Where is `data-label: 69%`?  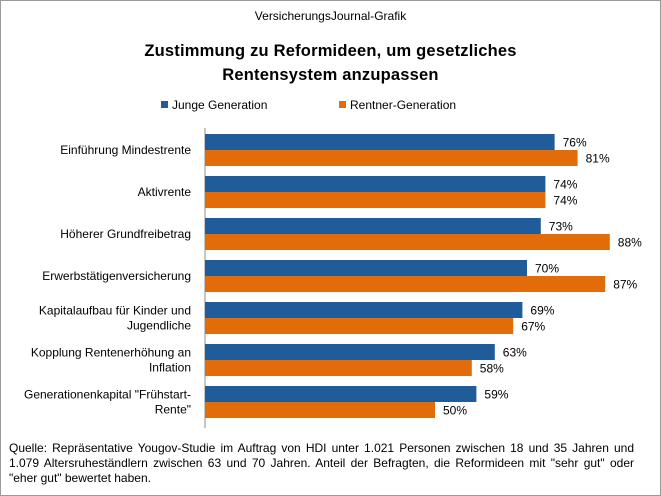 data-label: 69% is located at coordinates (542, 311).